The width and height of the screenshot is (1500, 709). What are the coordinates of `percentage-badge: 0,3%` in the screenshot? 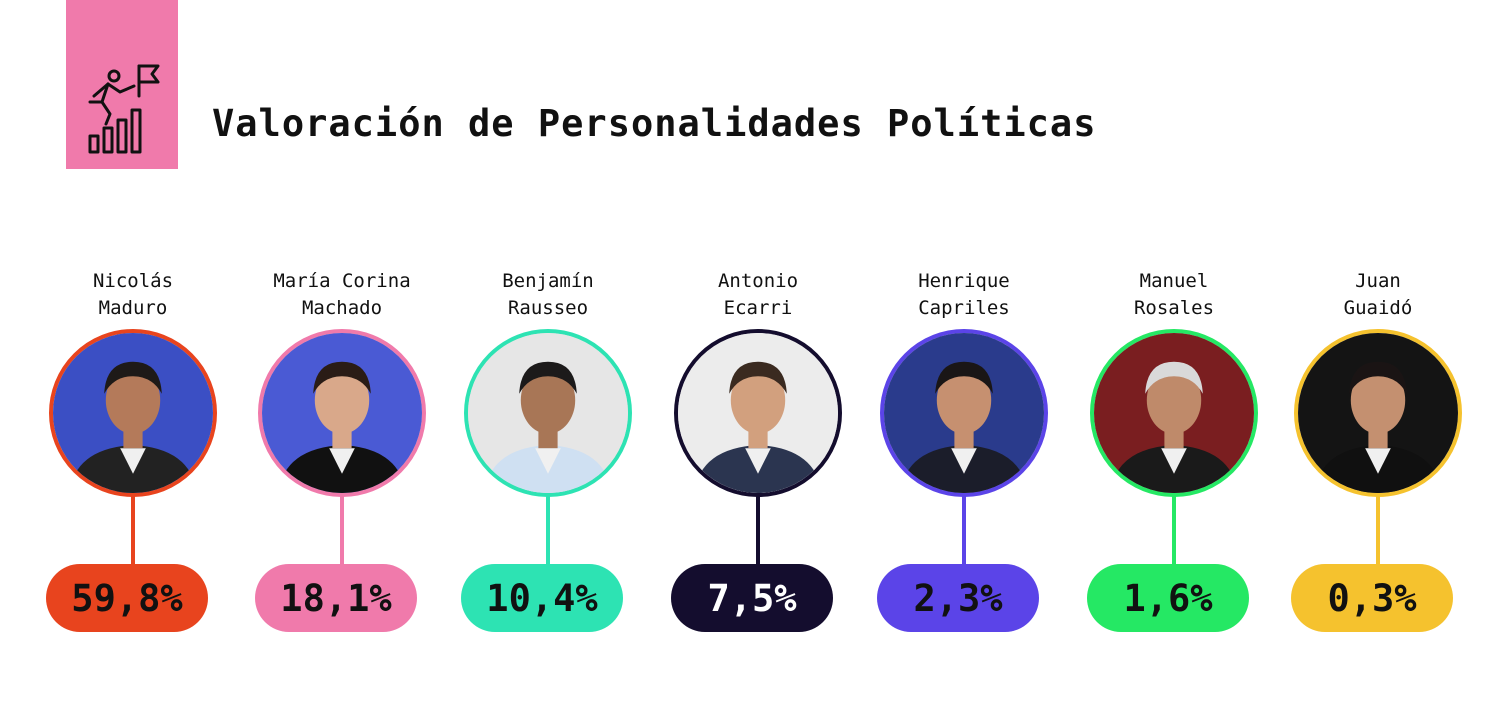 It's located at (1372, 598).